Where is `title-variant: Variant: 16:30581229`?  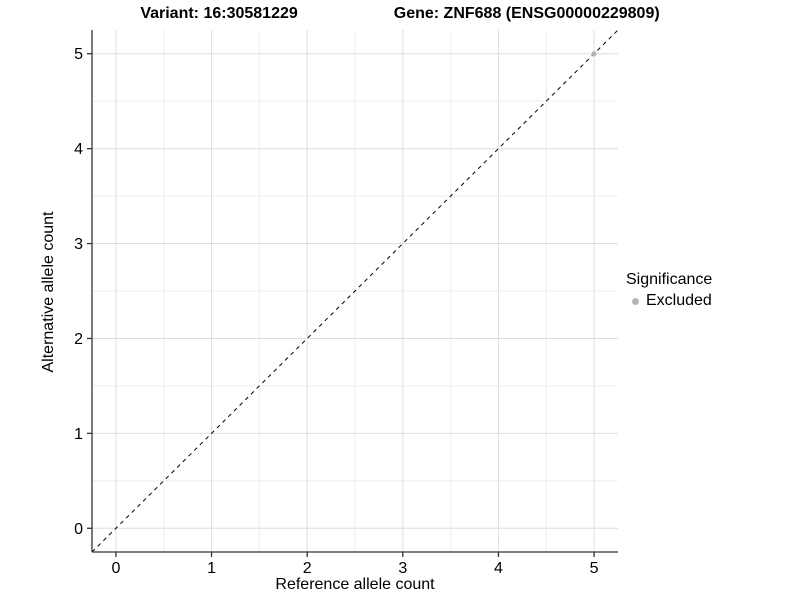 title-variant: Variant: 16:30581229 is located at coordinates (219, 13).